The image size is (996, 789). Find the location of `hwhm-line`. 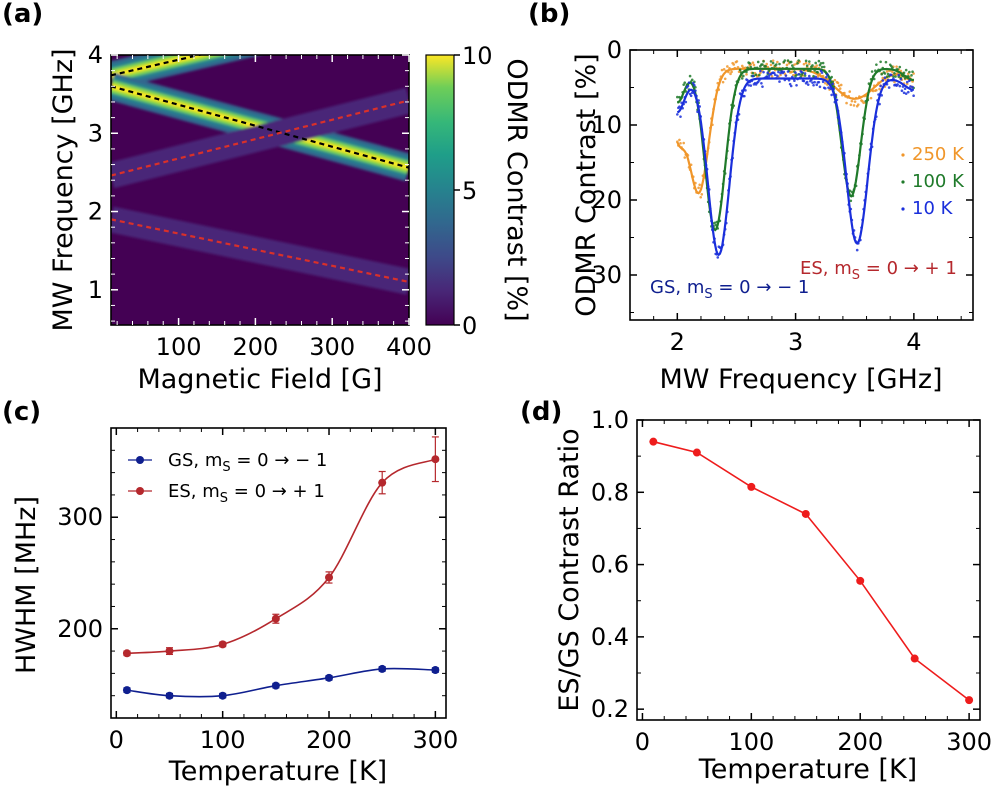

hwhm-line is located at coordinates (281, 682).